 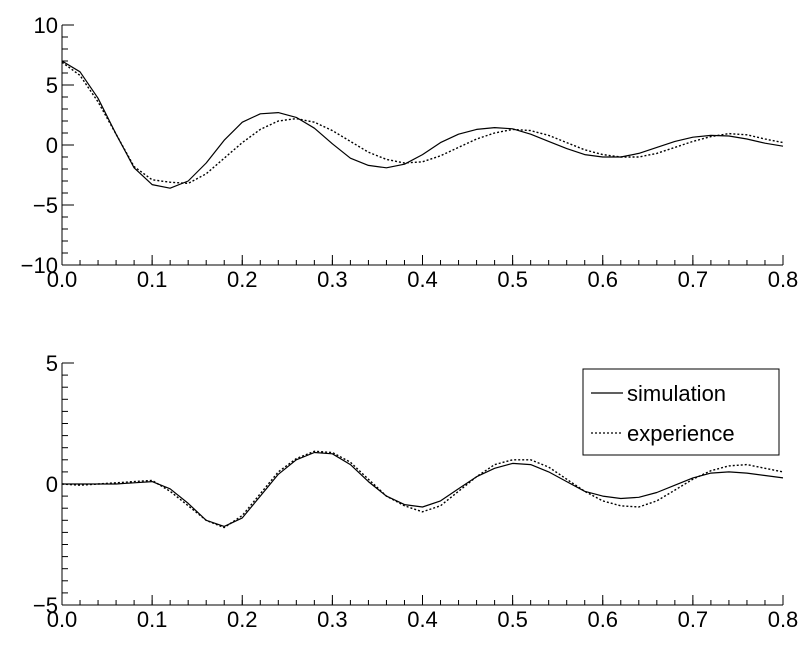 What do you see at coordinates (39, 265) in the screenshot?
I see `y-tick-label: −10` at bounding box center [39, 265].